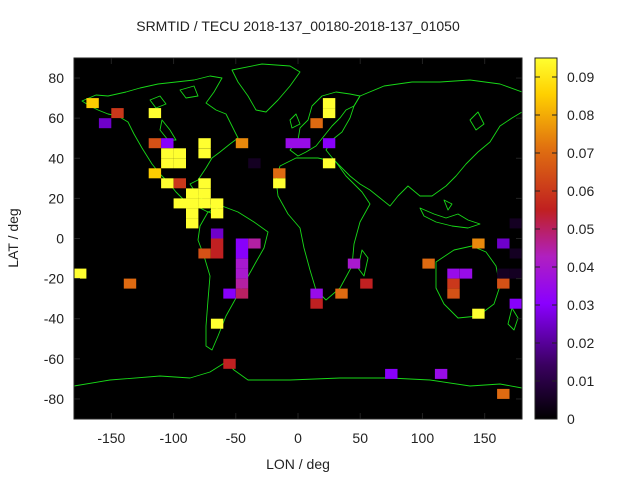 This screenshot has width=640, height=480. Describe the element at coordinates (423, 438) in the screenshot. I see `x-tick-label: 100` at that location.